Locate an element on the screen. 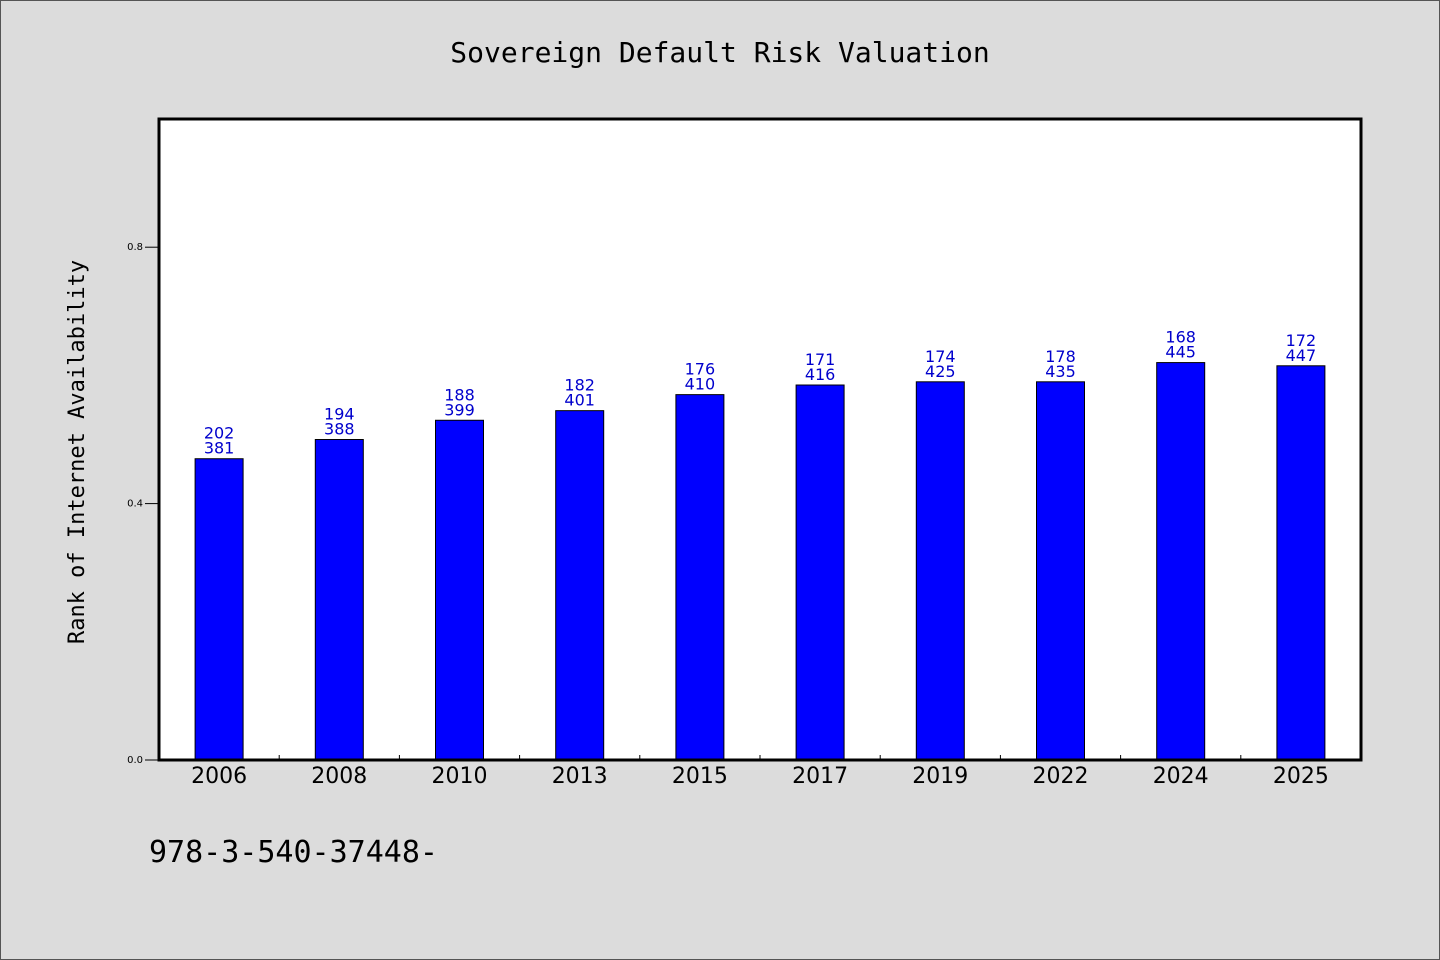 This screenshot has height=960, width=1440. bar-2006 is located at coordinates (219, 609).